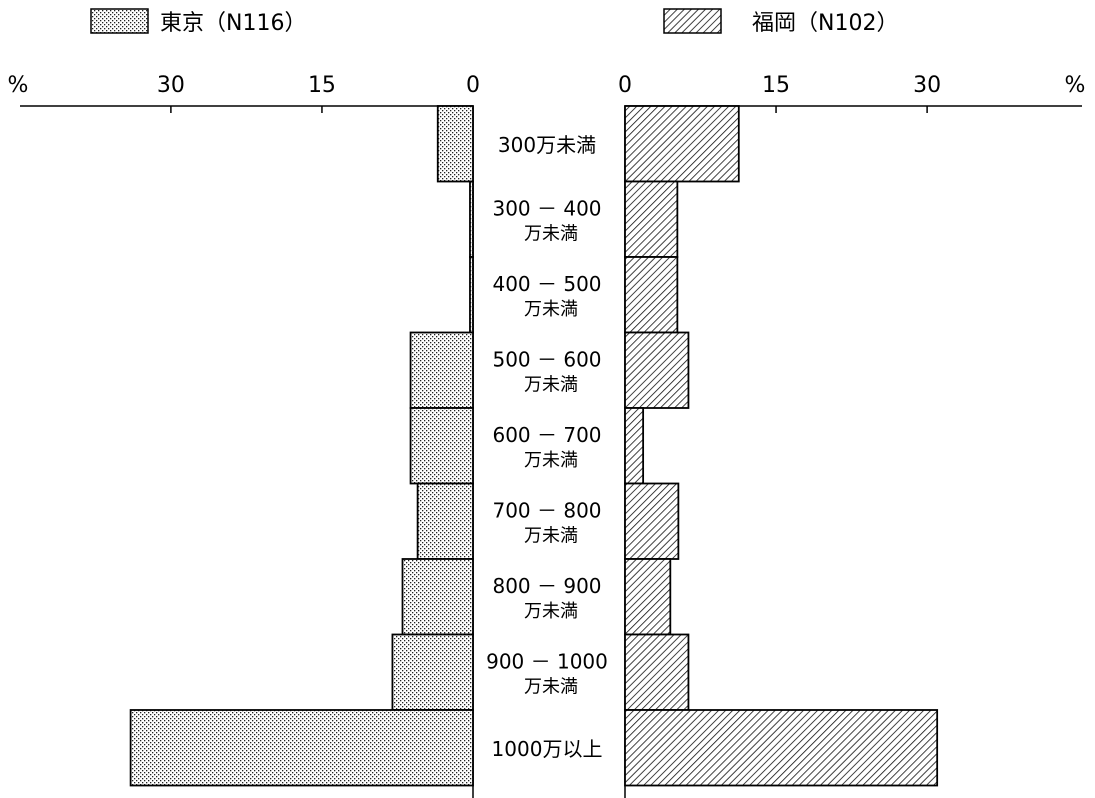  What do you see at coordinates (825, 23) in the screenshot?
I see `legend-label-fukuoka: 福岡（N102）` at bounding box center [825, 23].